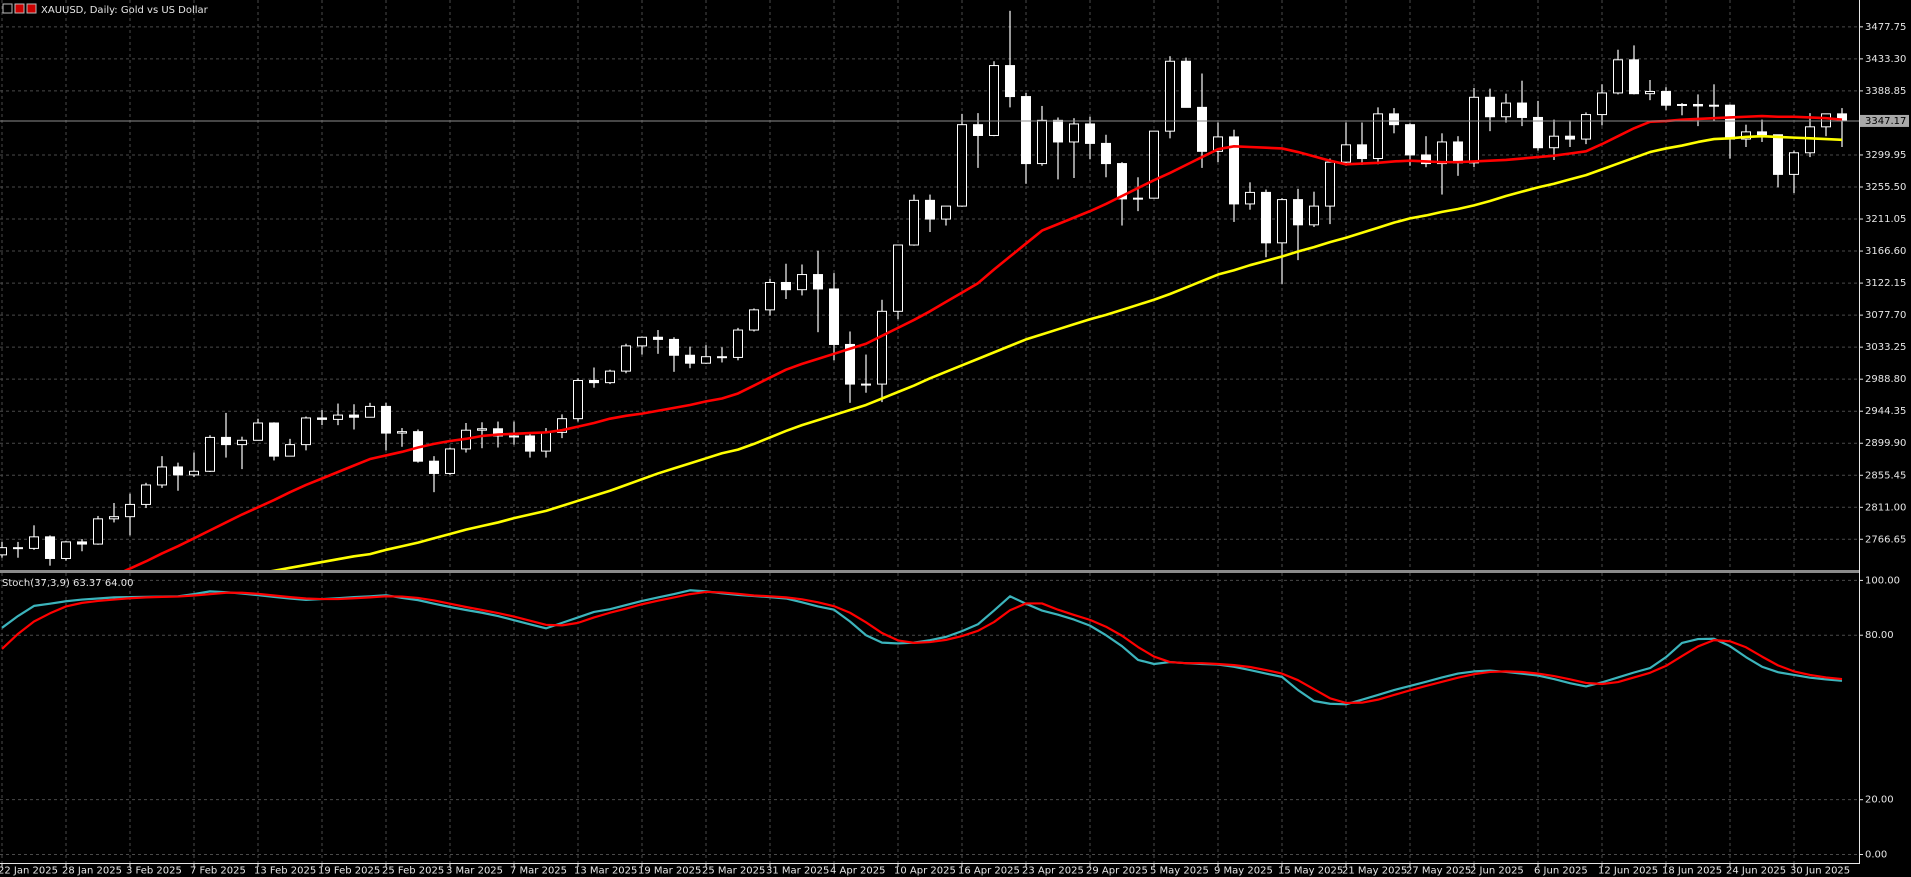 The height and width of the screenshot is (877, 1911). Describe the element at coordinates (1885, 59) in the screenshot. I see `y-tick-label: 3433.30` at that location.